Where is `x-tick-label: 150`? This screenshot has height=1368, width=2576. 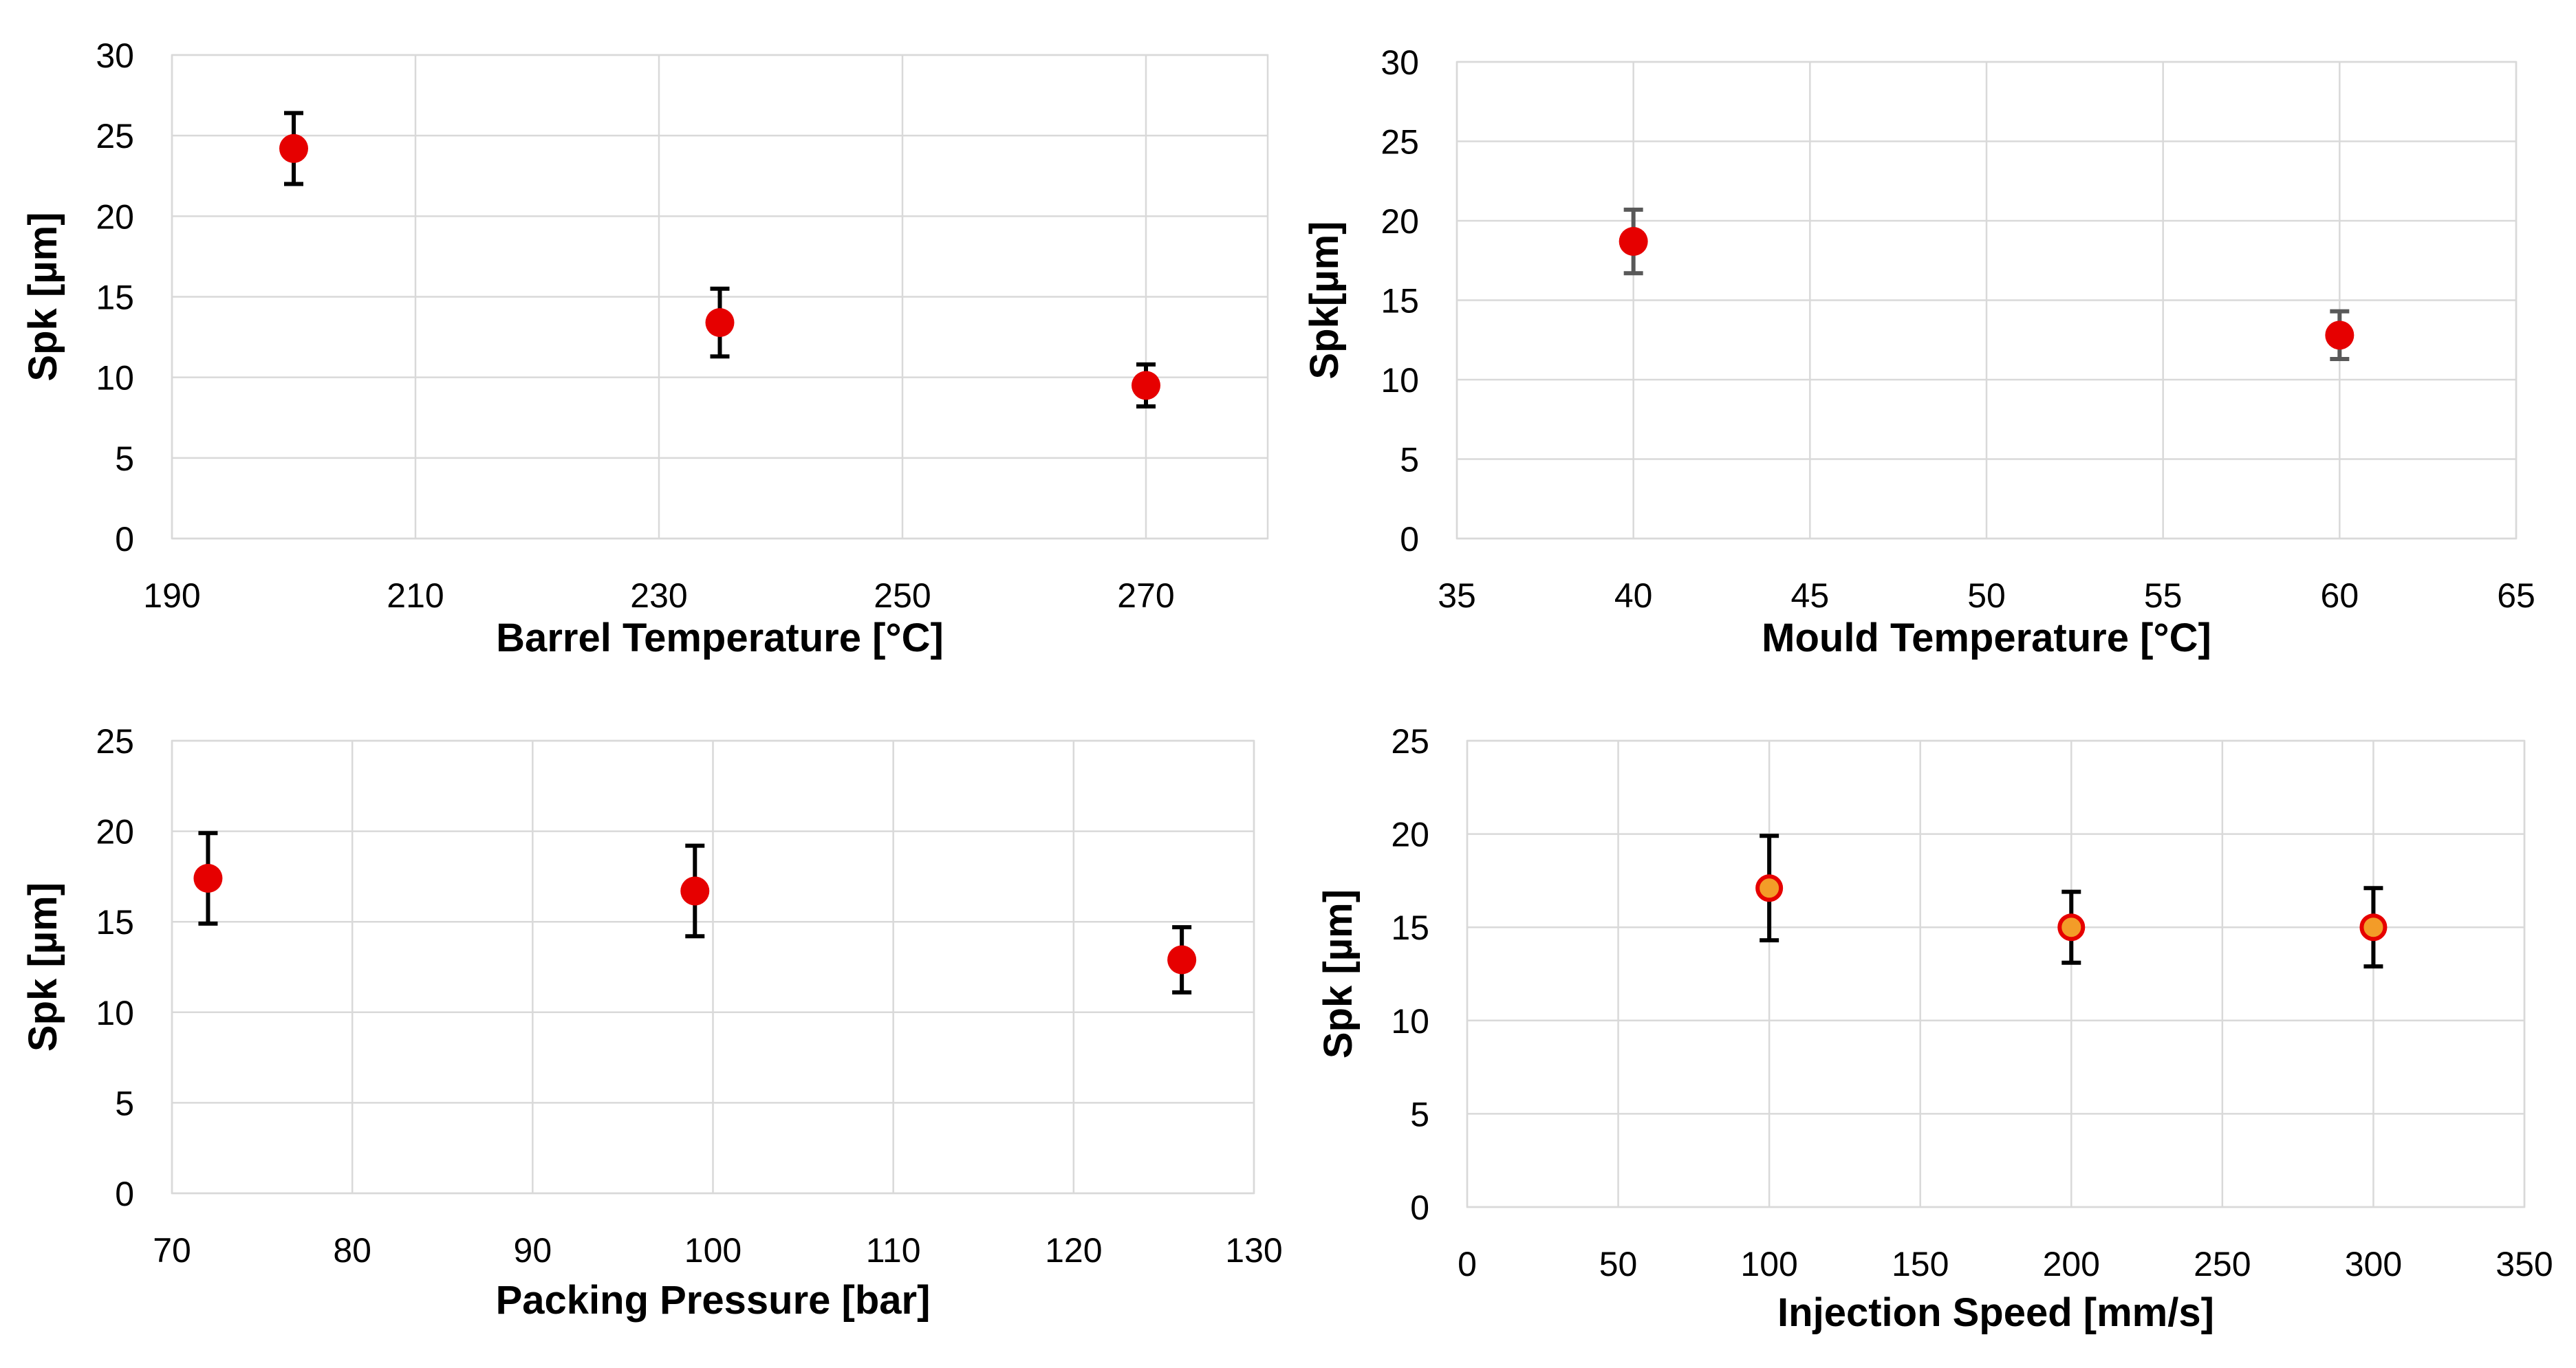 x-tick-label: 150 is located at coordinates (1920, 1264).